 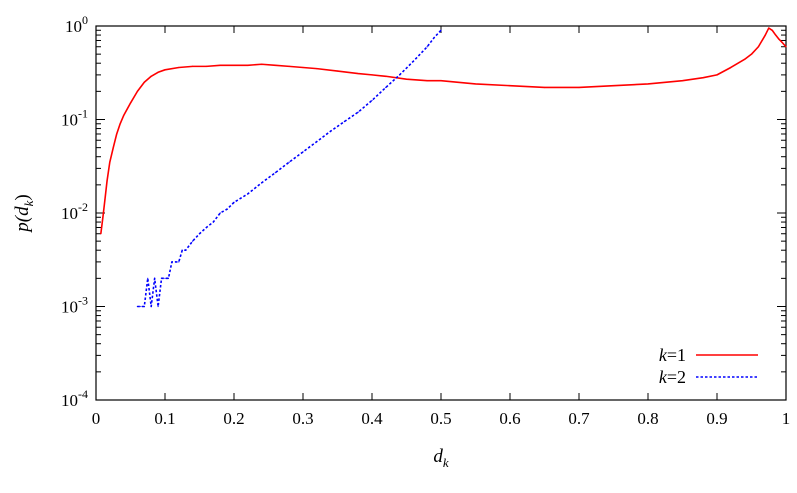 What do you see at coordinates (96, 418) in the screenshot?
I see `x-tick-label: 0` at bounding box center [96, 418].